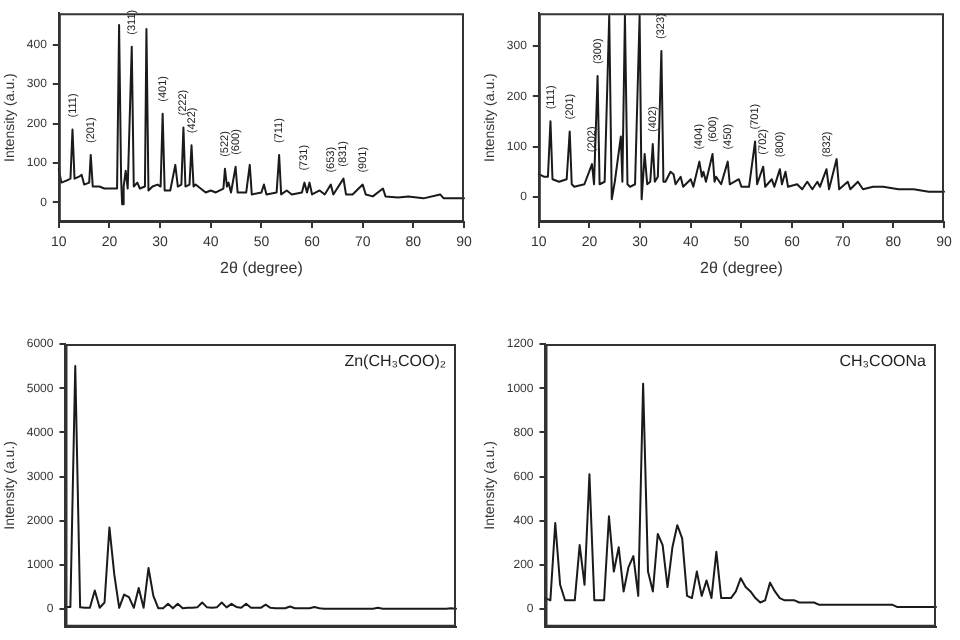 This screenshot has width=960, height=640. Describe the element at coordinates (395, 361) in the screenshot. I see `annotation: Zn(CH₃COO)₂` at that location.